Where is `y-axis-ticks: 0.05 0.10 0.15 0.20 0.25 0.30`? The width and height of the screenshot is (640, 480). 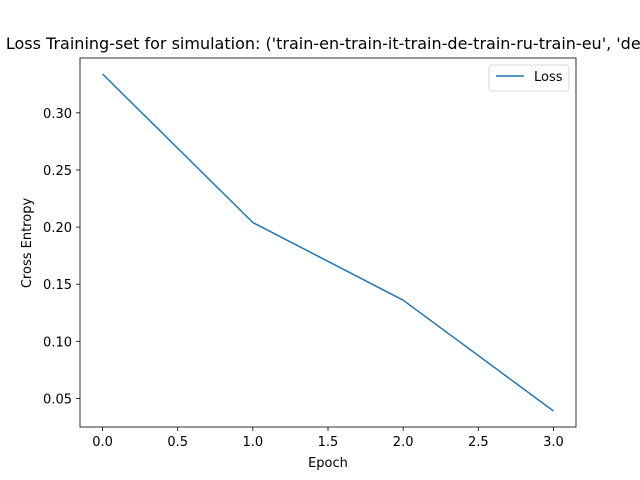 y-axis-ticks: 0.05 0.10 0.15 0.20 0.25 0.30 is located at coordinates (61, 257).